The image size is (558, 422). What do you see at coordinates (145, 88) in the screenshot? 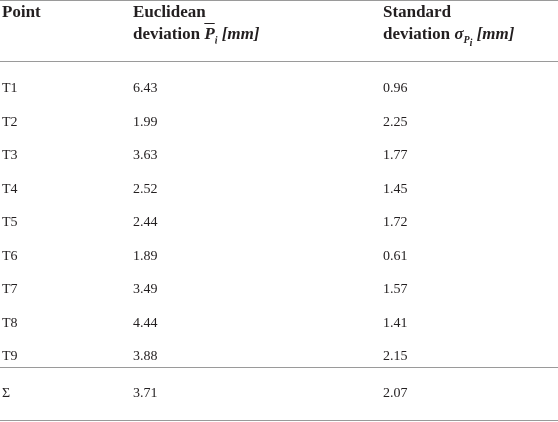
I see `value-cell: 6.43` at bounding box center [145, 88].